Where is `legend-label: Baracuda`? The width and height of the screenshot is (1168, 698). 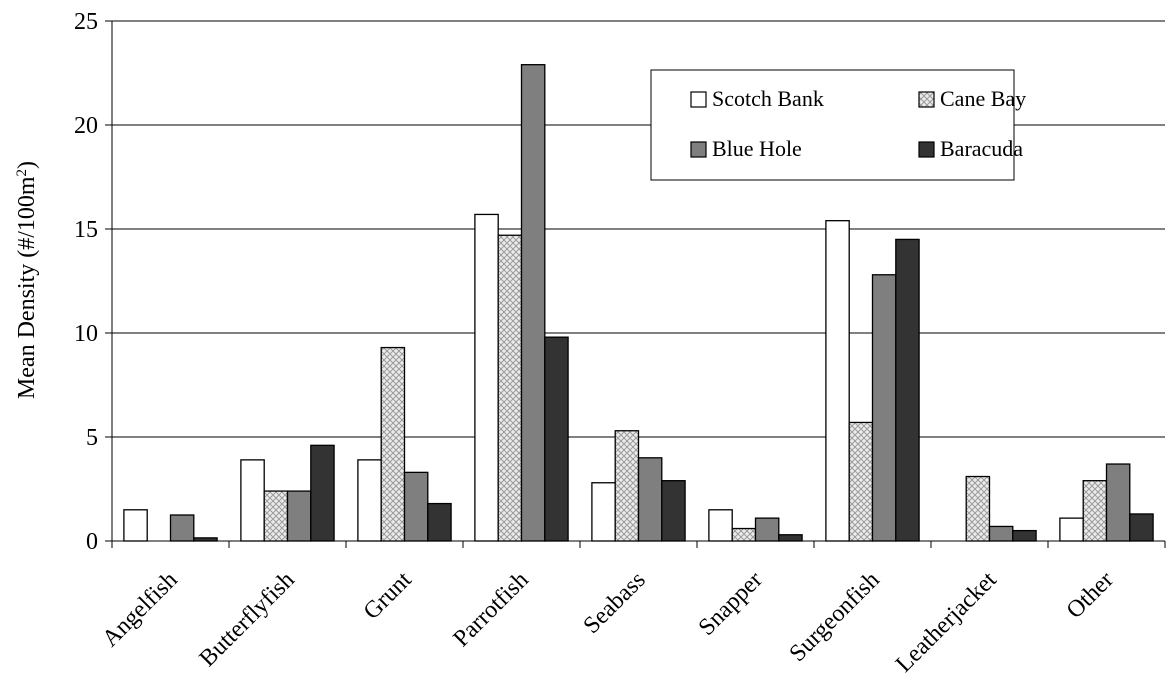
legend-label: Baracuda is located at coordinates (981, 148).